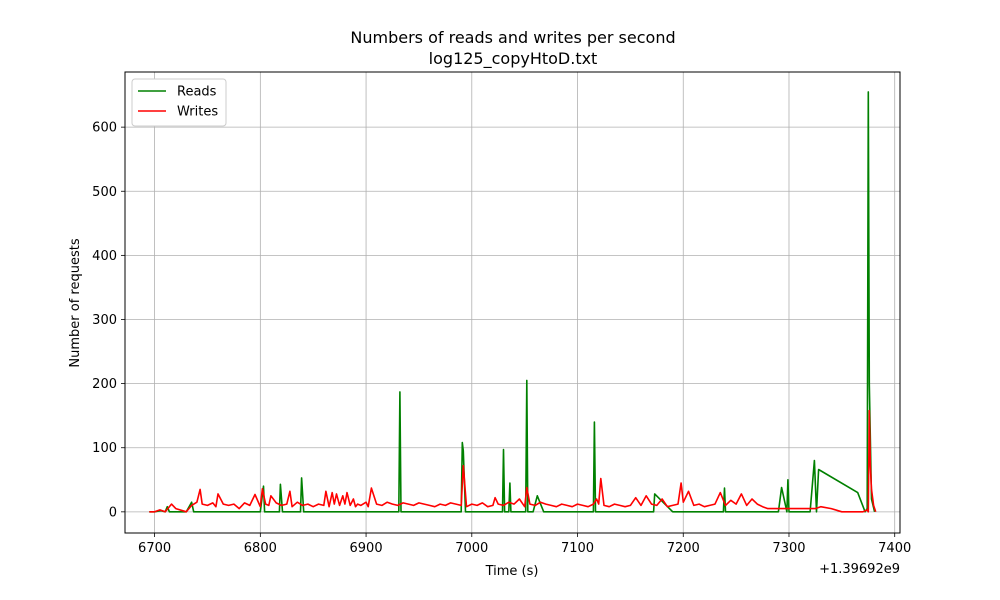 This screenshot has width=1000, height=600. Describe the element at coordinates (104, 192) in the screenshot. I see `y-tick-label: 500` at that location.